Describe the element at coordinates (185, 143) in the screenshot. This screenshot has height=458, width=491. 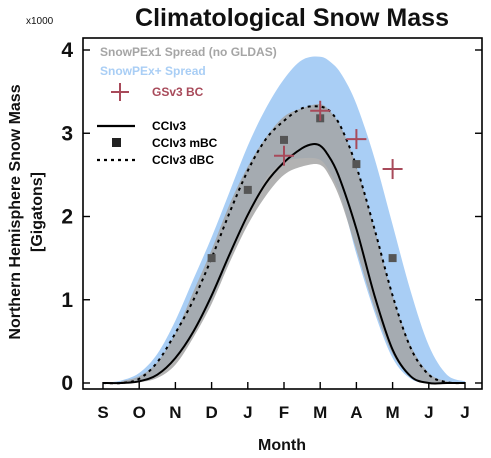
I see `legend-label-cciv3-mbc: CCIv3 mBC` at that location.